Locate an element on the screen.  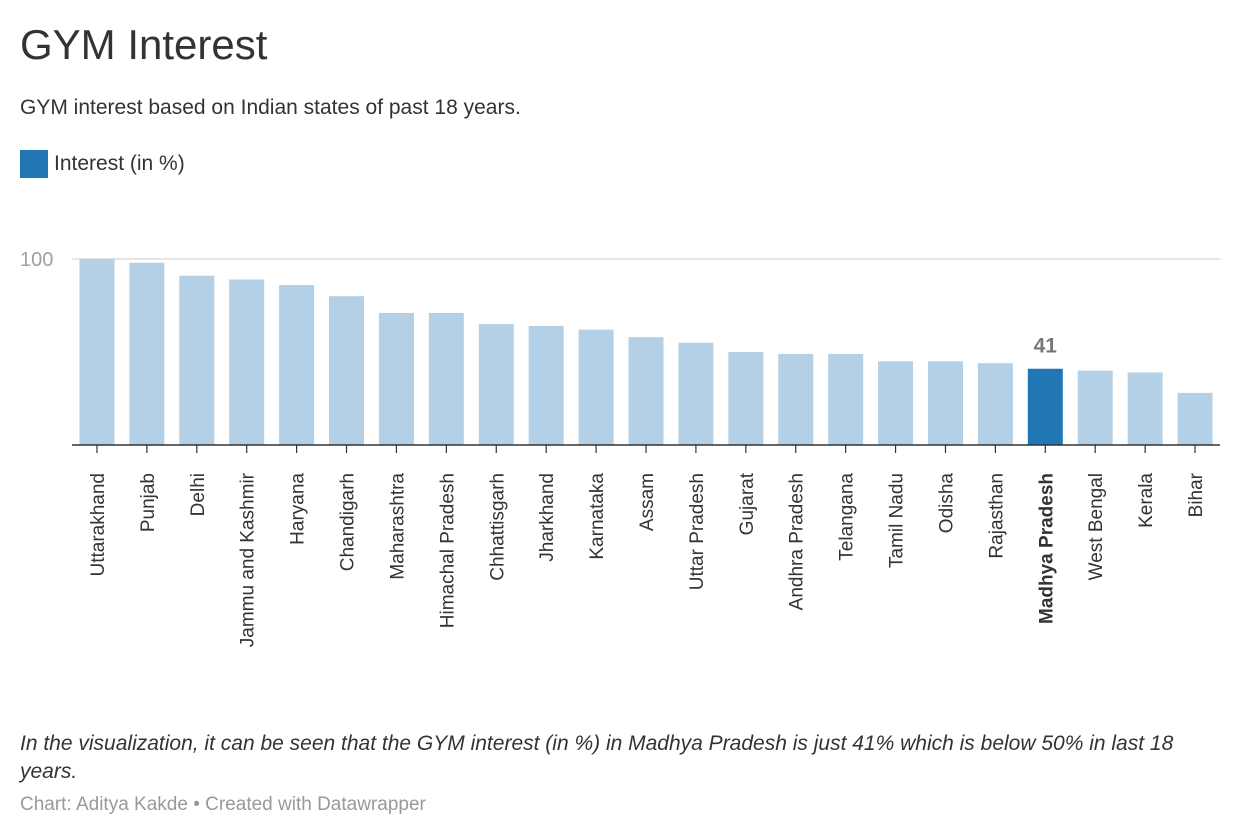
x-tick-label: Rajasthan is located at coordinates (996, 516).